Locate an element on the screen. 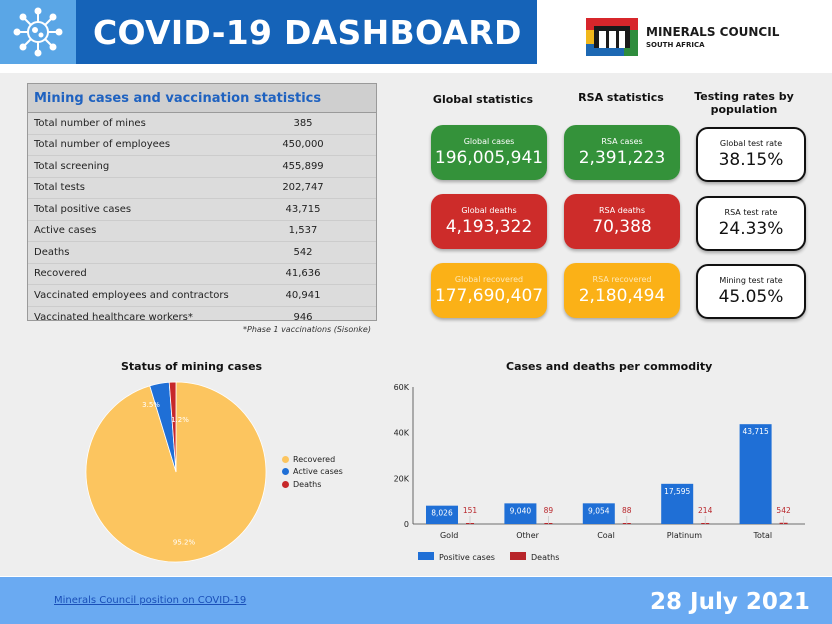 Image resolution: width=832 pixels, height=624 pixels. testing-rates-title: Testing rates by population is located at coordinates (744, 103).